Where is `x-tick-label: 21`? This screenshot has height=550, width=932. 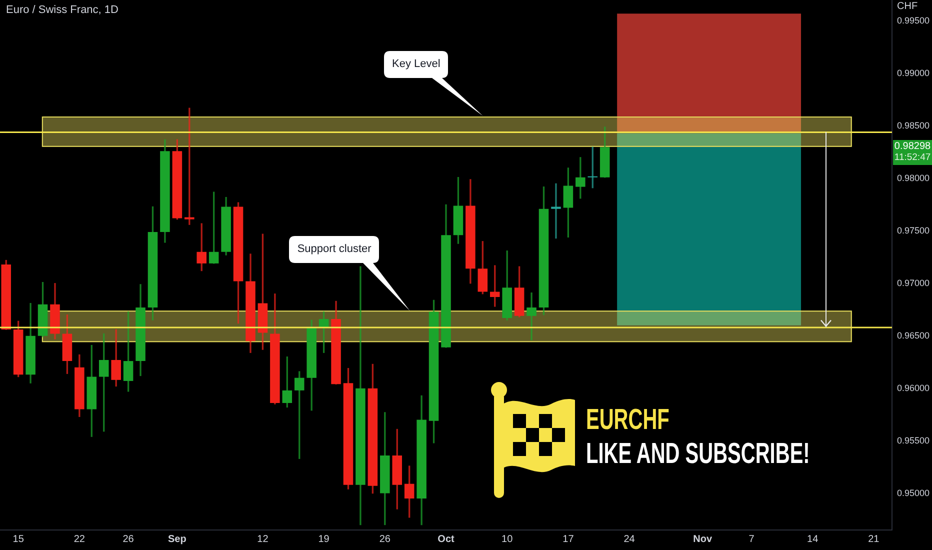
x-tick-label: 21 is located at coordinates (874, 539).